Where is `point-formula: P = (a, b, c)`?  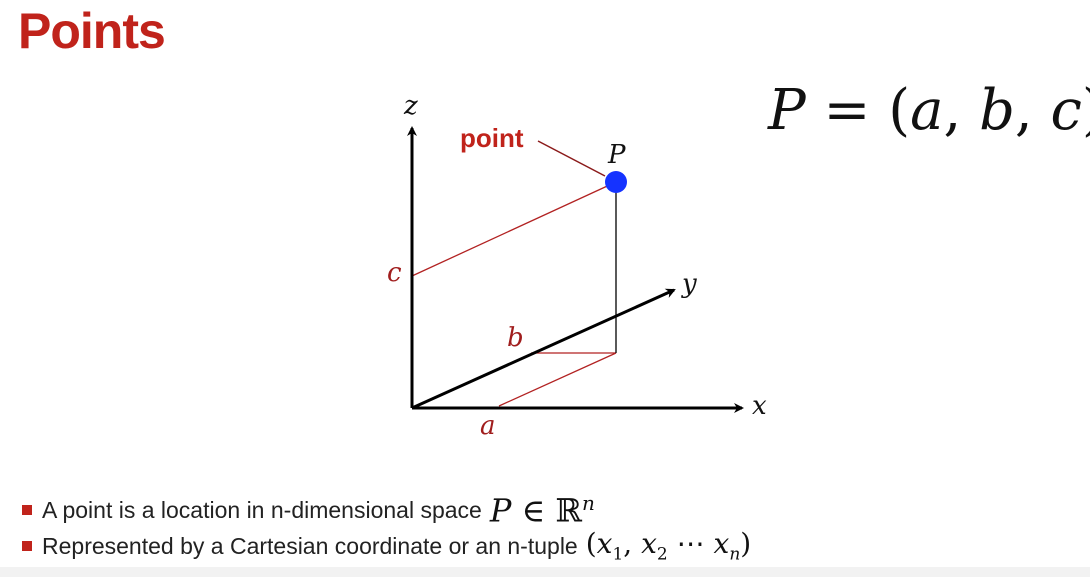
point-formula: P = (a, b, c) is located at coordinates (929, 110).